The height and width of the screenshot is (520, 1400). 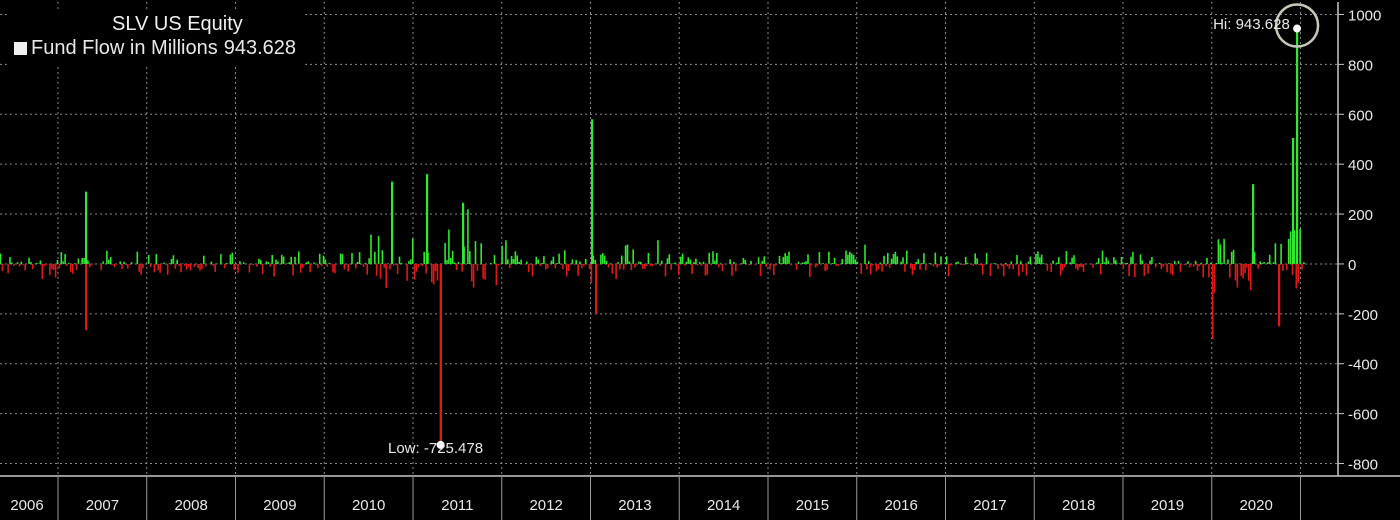 What do you see at coordinates (1360, 165) in the screenshot?
I see `y-tick-label: 400` at bounding box center [1360, 165].